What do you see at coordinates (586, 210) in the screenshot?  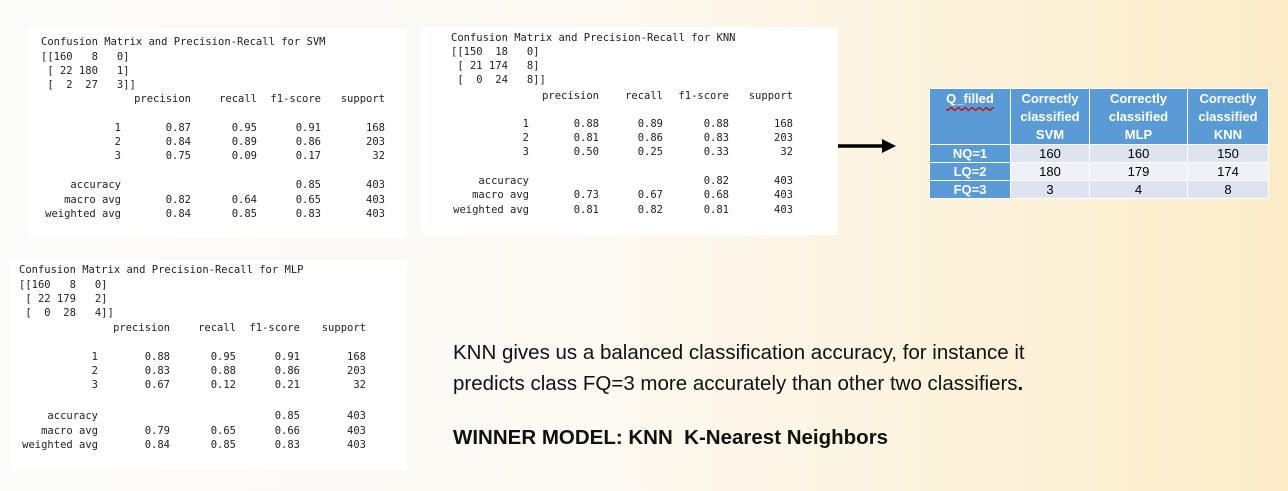 I see `precision-value: 0.81` at bounding box center [586, 210].